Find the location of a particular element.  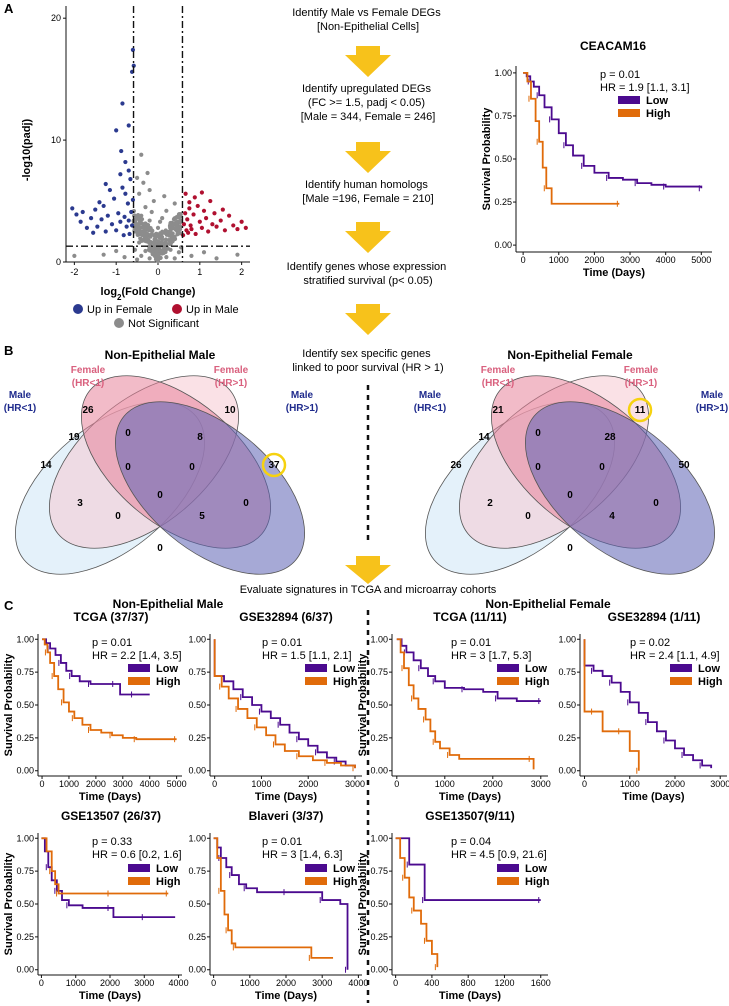

legend-up-female: Up in Female is located at coordinates (119, 310).